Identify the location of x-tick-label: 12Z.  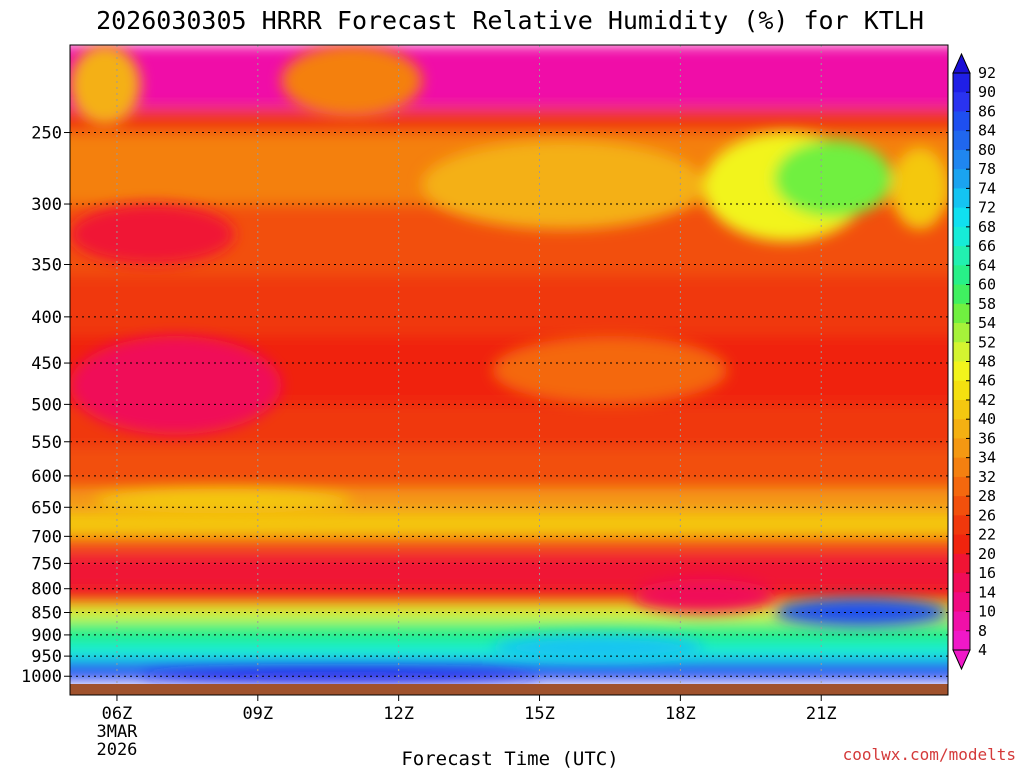
(398, 714).